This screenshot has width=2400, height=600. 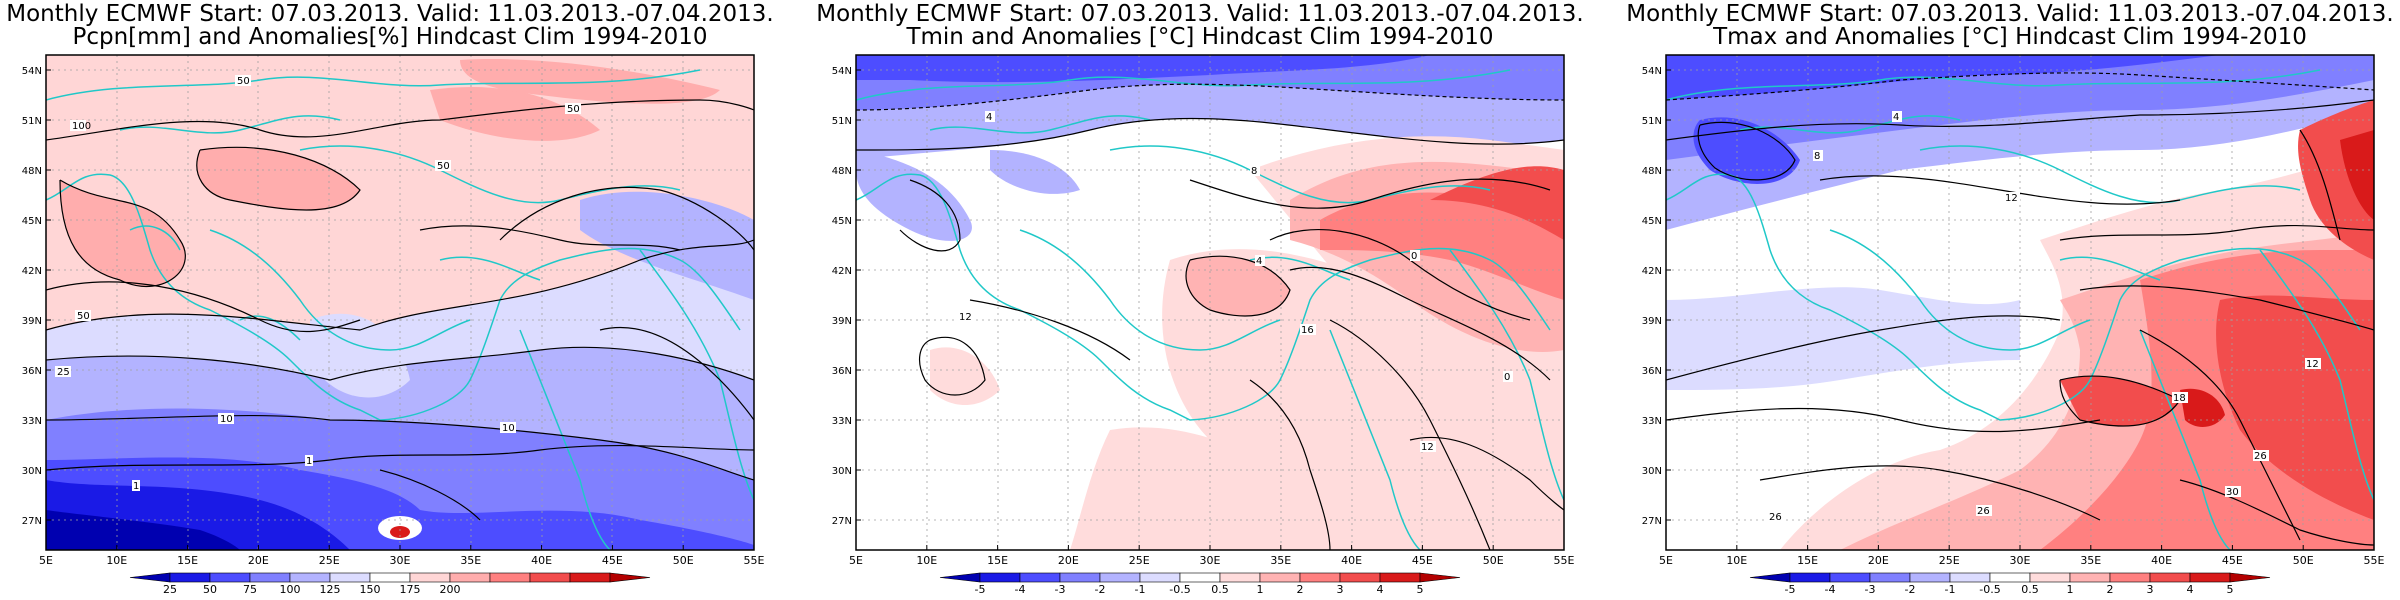 What do you see at coordinates (1260, 589) in the screenshot?
I see `colorbar-tick-label: 1` at bounding box center [1260, 589].